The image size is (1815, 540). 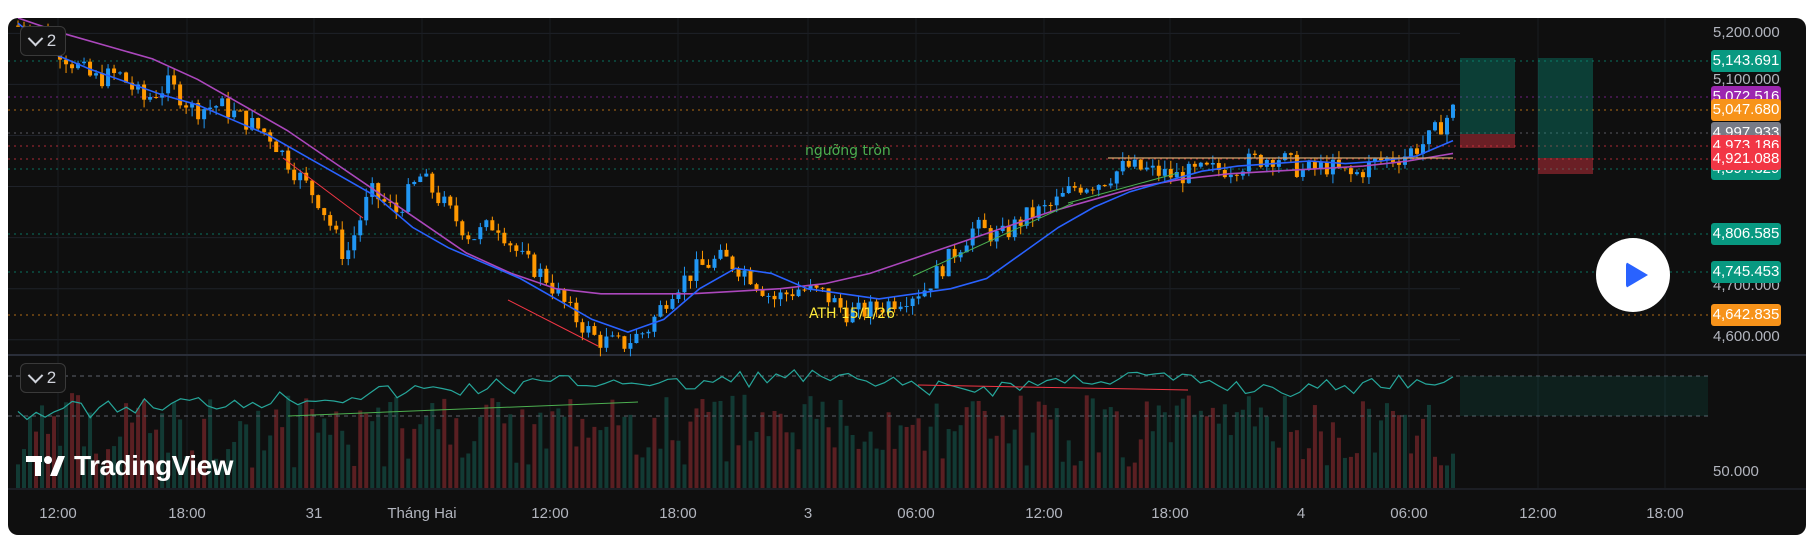 What do you see at coordinates (1044, 513) in the screenshot?
I see `time-axis-label: 12:00` at bounding box center [1044, 513].